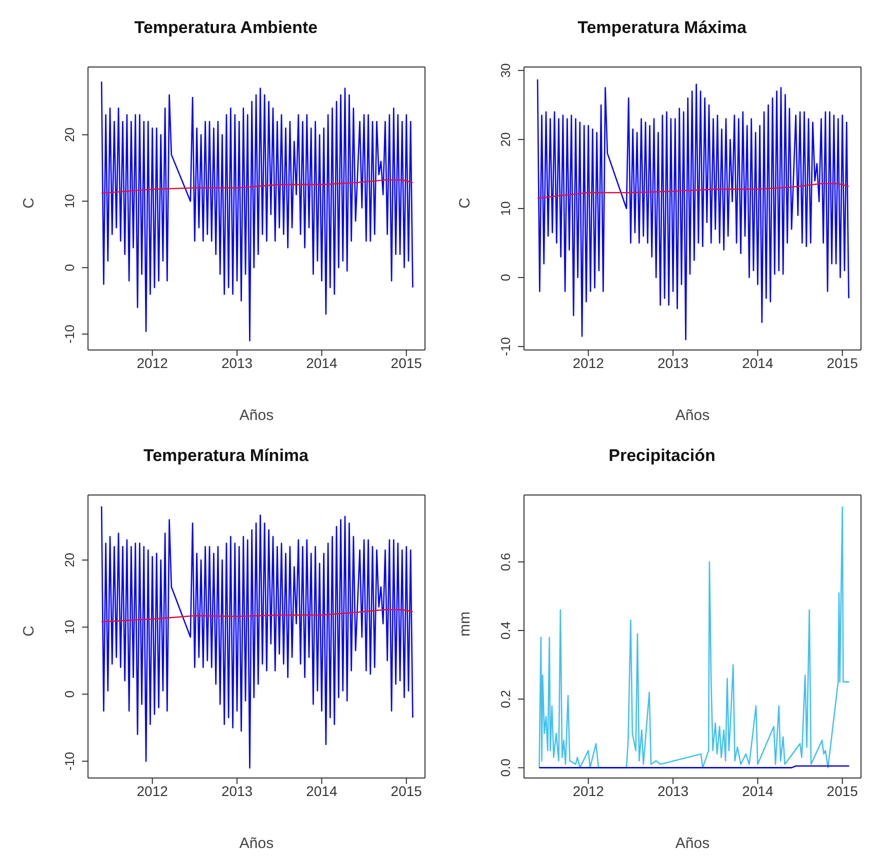  What do you see at coordinates (465, 624) in the screenshot?
I see `y-axis-title: mm` at bounding box center [465, 624].